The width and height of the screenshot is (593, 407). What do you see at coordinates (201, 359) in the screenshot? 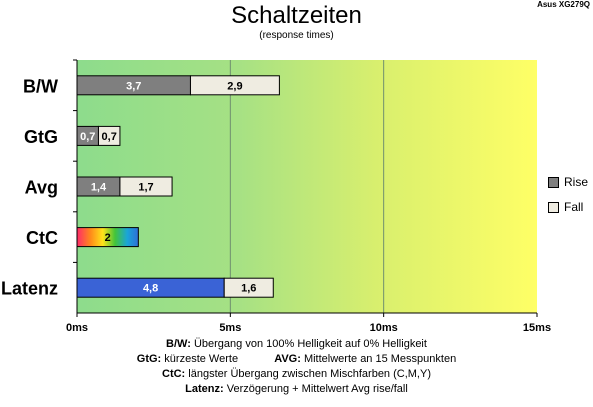
I see `note-gtg-text: kürzeste Werte` at bounding box center [201, 359].